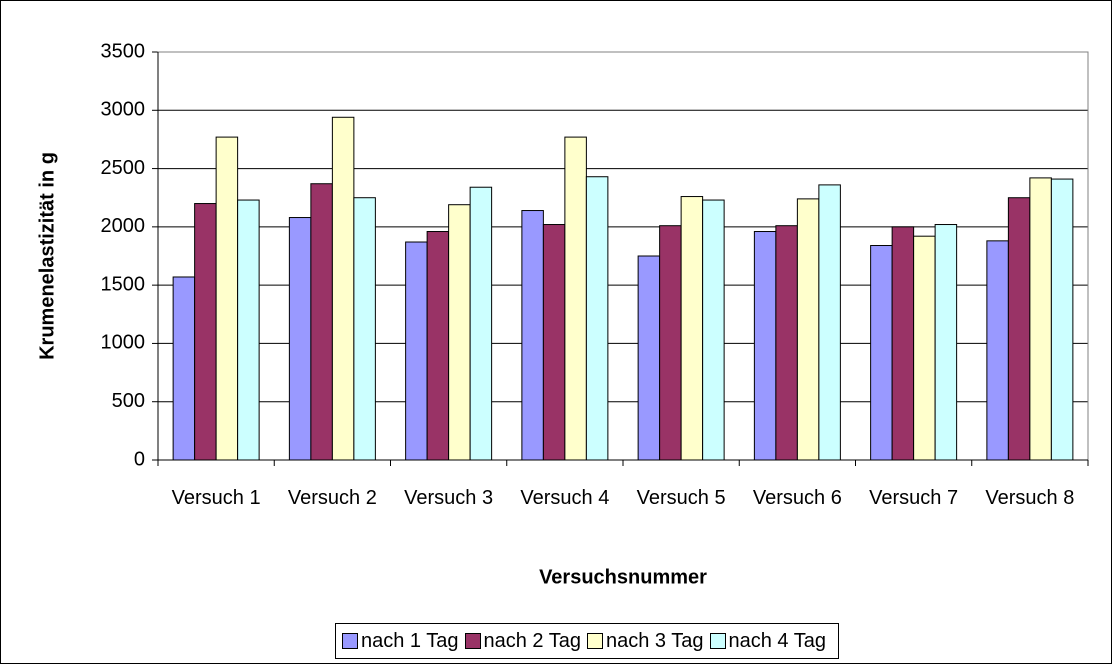 This screenshot has width=1112, height=664. What do you see at coordinates (123, 168) in the screenshot?
I see `y-tick-label: 2500` at bounding box center [123, 168].